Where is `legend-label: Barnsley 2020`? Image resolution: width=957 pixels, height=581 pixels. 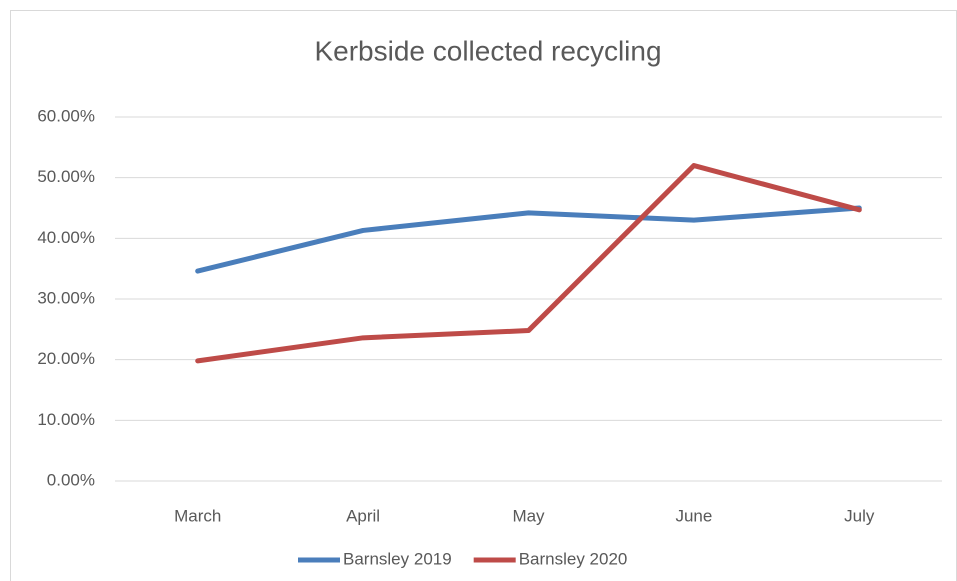 legend-label: Barnsley 2020 is located at coordinates (573, 558).